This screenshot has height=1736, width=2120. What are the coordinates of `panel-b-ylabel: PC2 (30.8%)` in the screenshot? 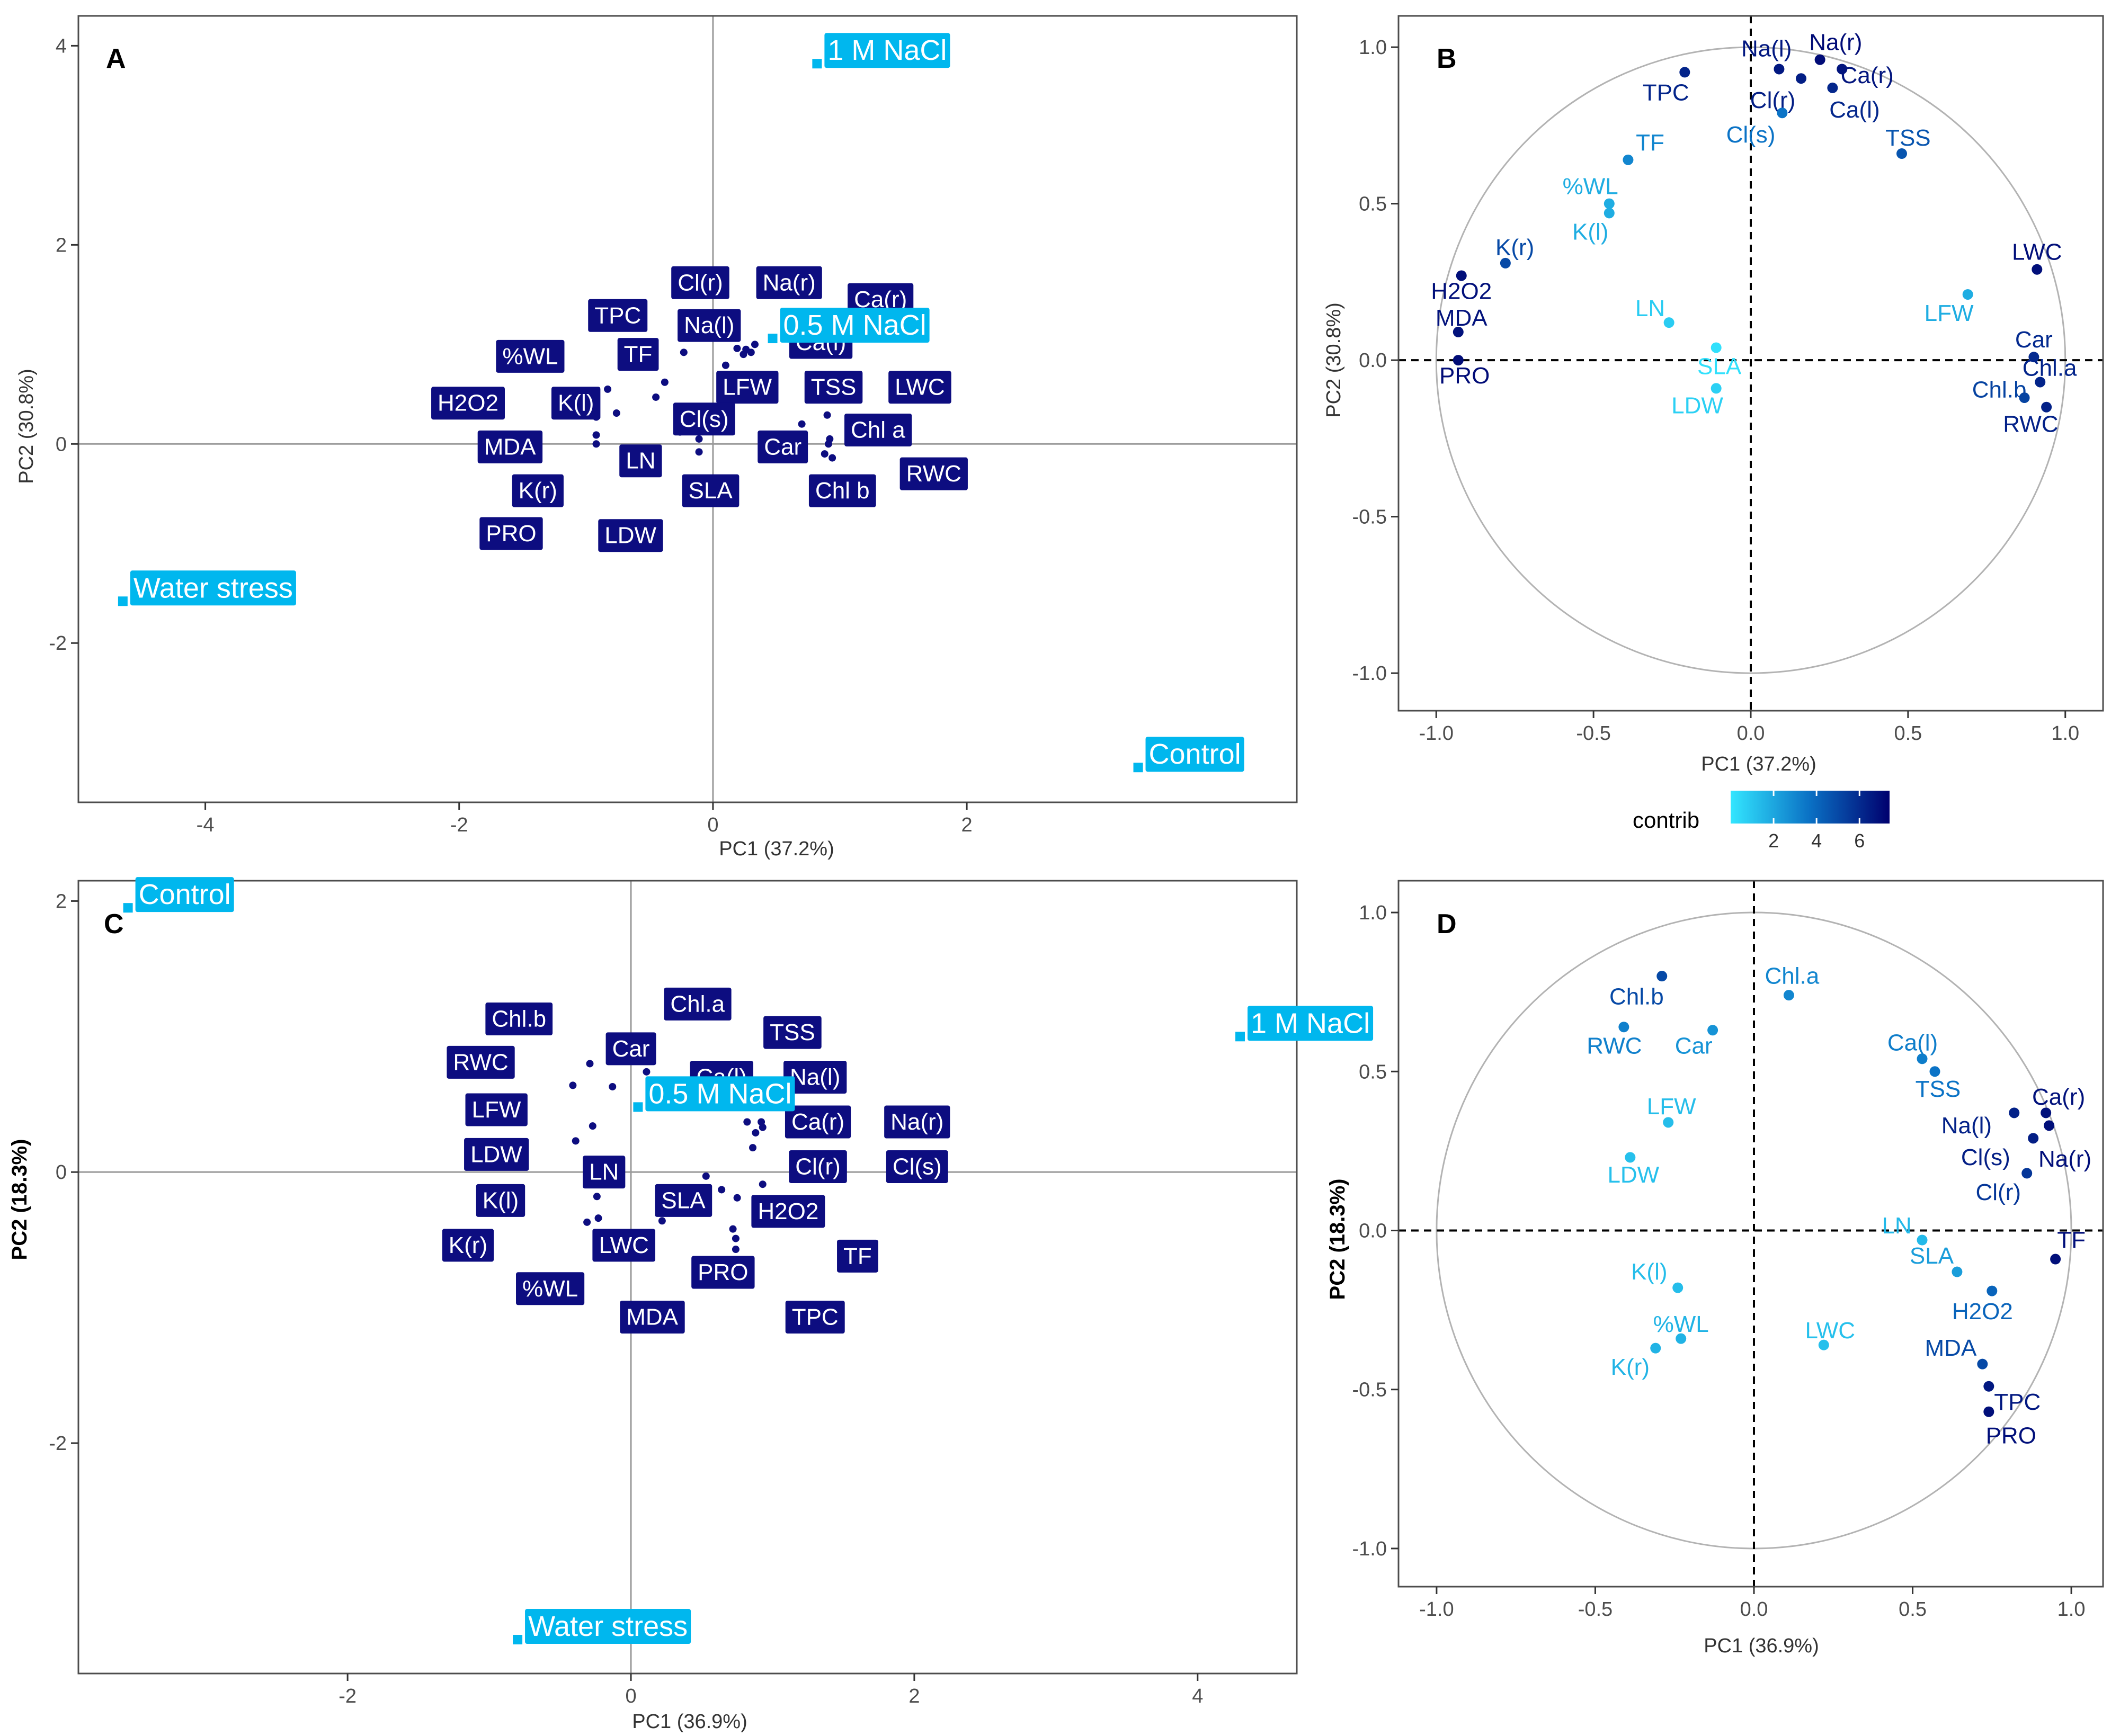 It's located at (1334, 360).